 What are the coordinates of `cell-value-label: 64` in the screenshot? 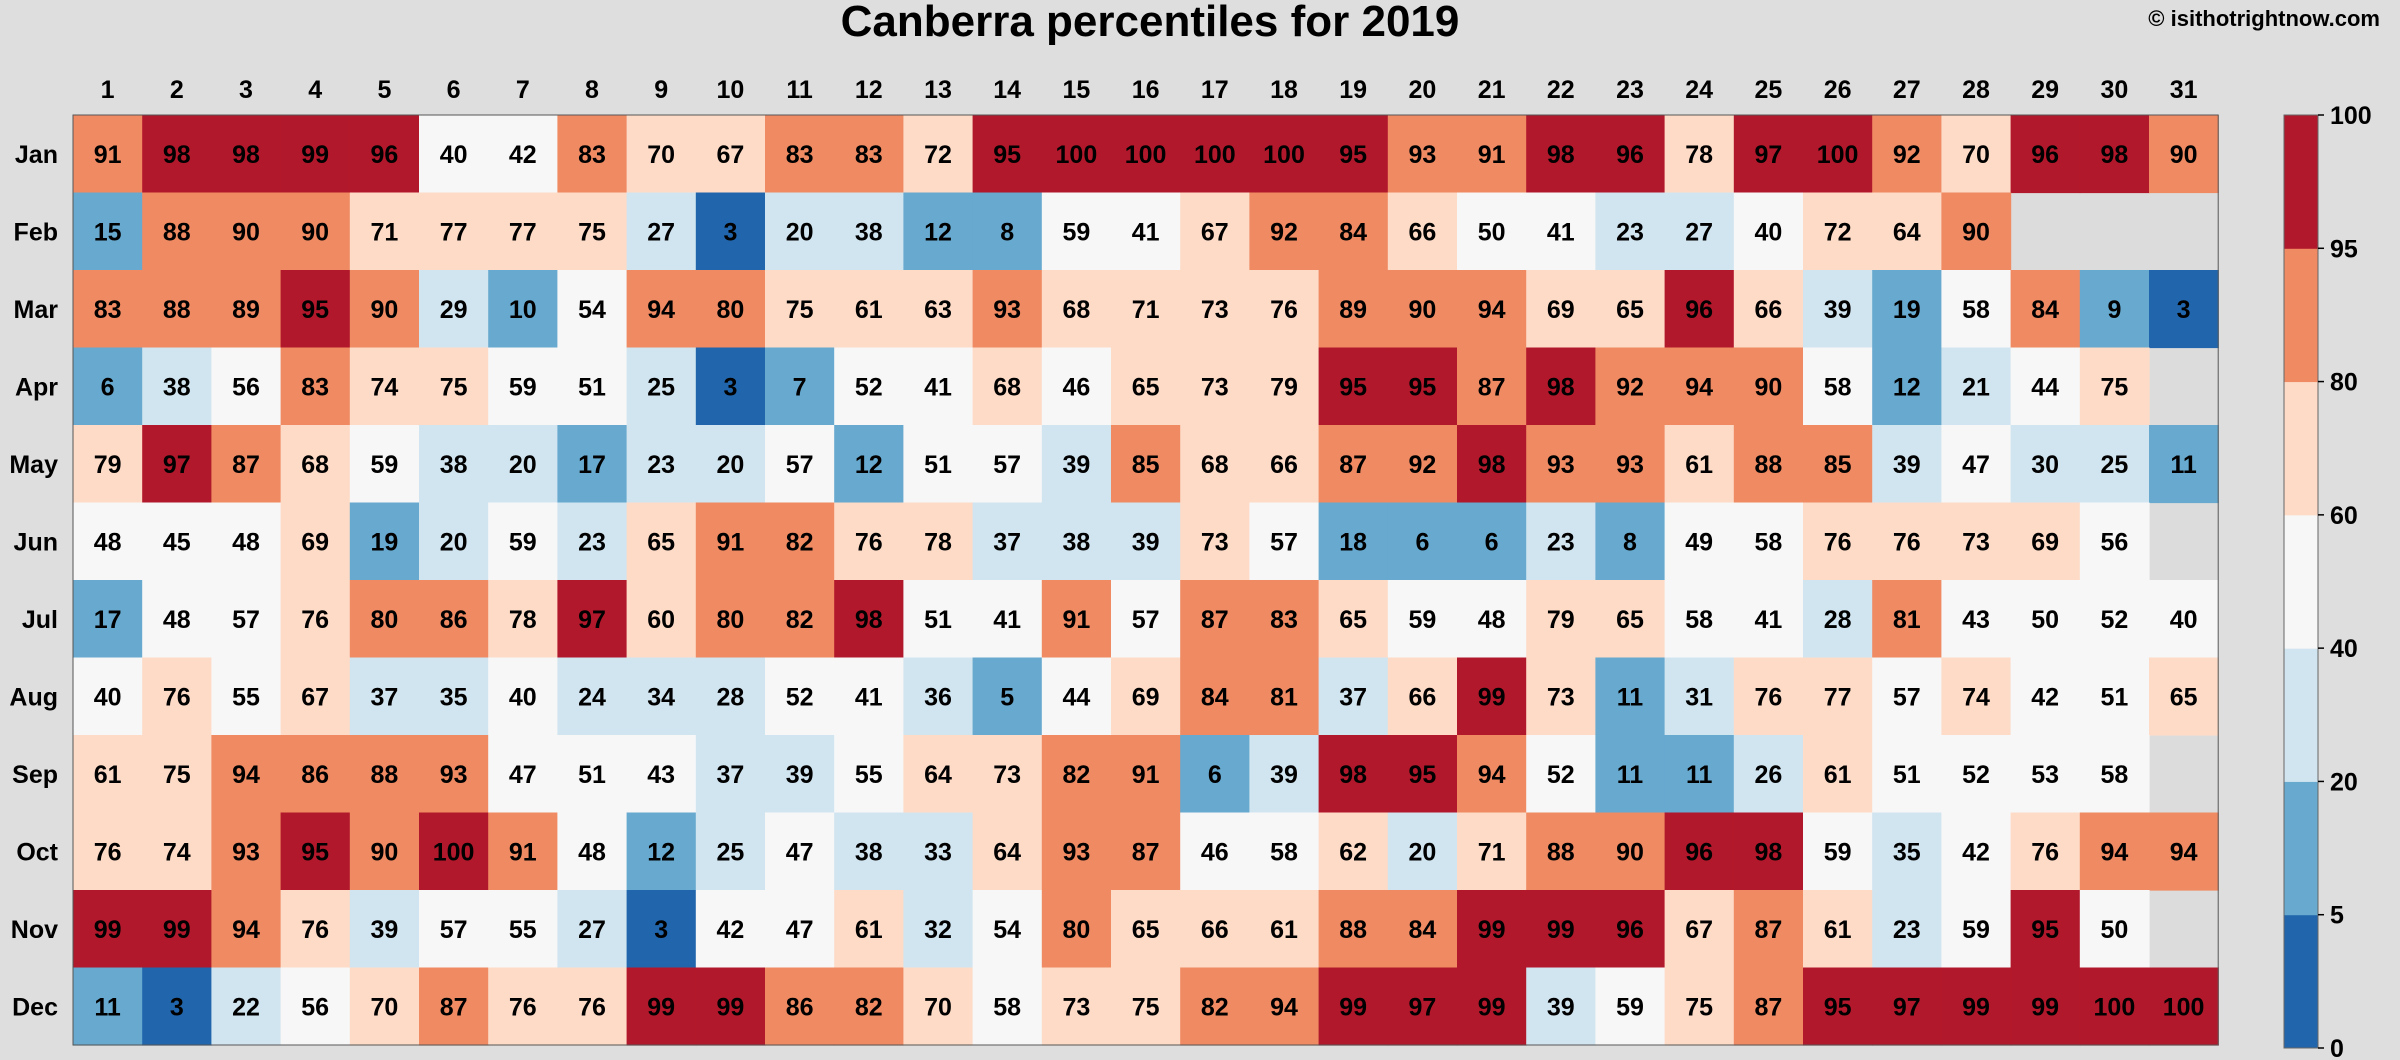 It's located at (938, 775).